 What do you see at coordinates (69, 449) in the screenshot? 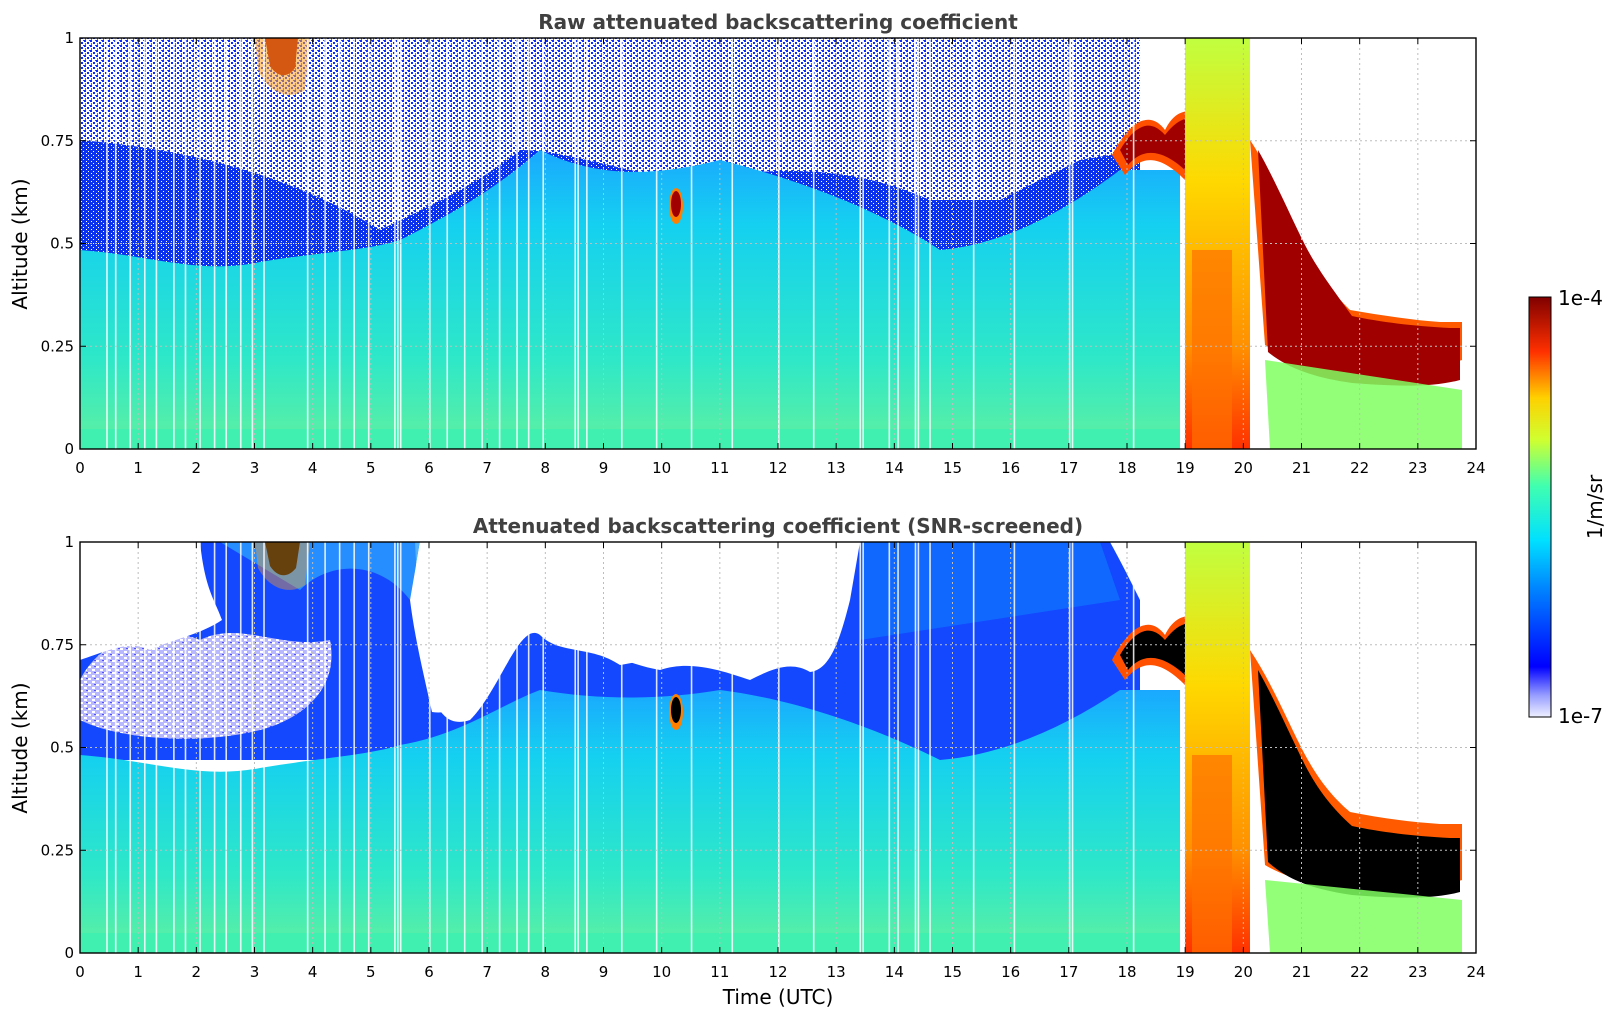
I see `y-tick-label: 0` at bounding box center [69, 449].